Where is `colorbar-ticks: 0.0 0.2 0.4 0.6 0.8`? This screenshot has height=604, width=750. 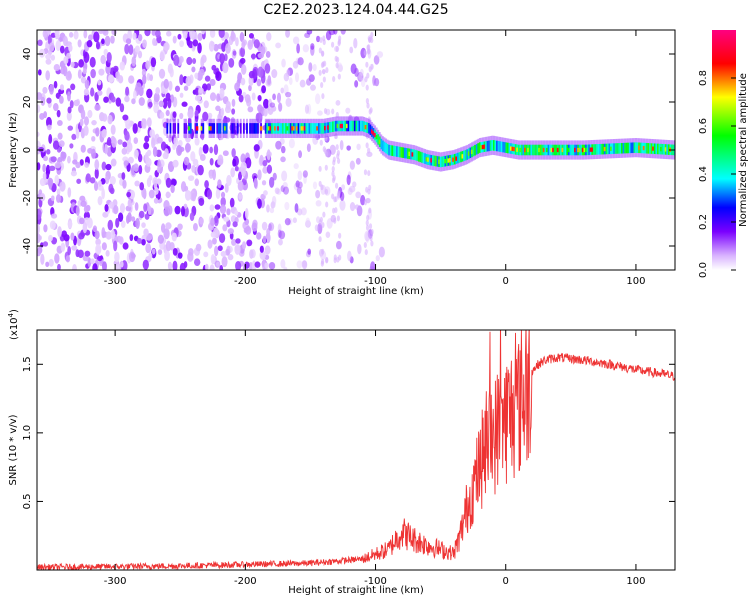 colorbar-ticks: 0.0 0.2 0.4 0.6 0.8 is located at coordinates (717, 174).